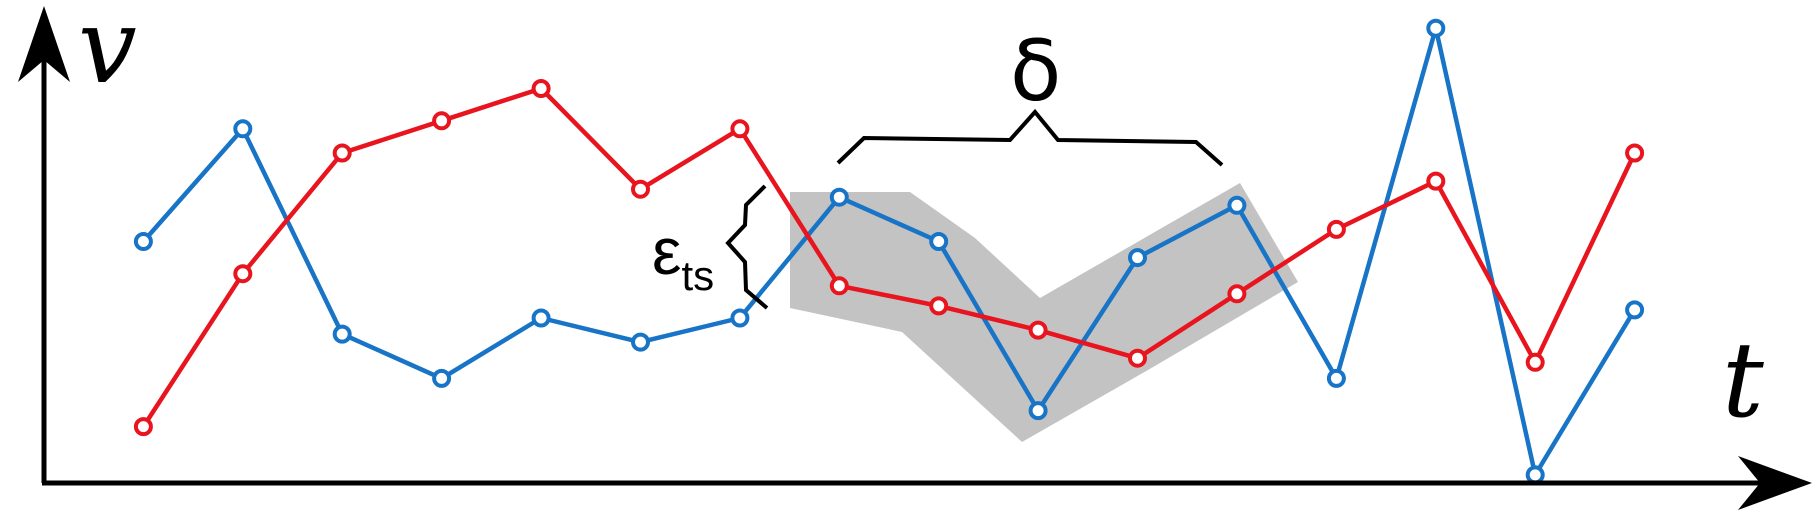 The width and height of the screenshot is (1816, 516). Describe the element at coordinates (107, 53) in the screenshot. I see `y-axis-label: v` at that location.